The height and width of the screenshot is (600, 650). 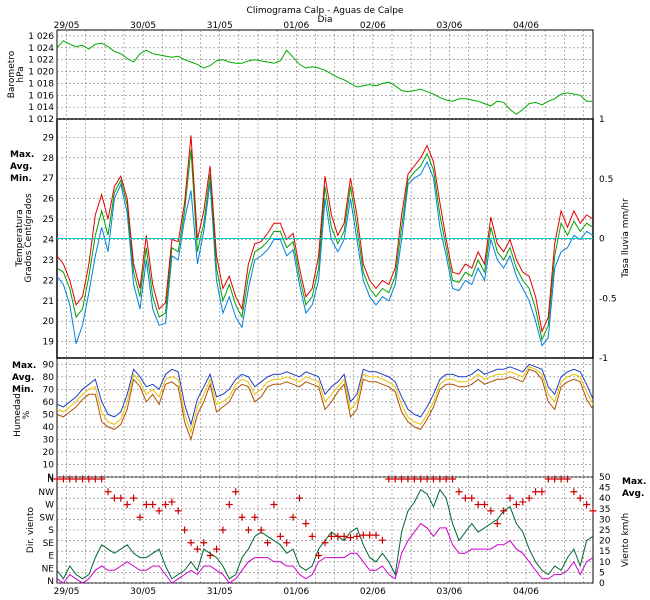 What do you see at coordinates (49, 390) in the screenshot?
I see `y-tick-hum: 70` at bounding box center [49, 390].